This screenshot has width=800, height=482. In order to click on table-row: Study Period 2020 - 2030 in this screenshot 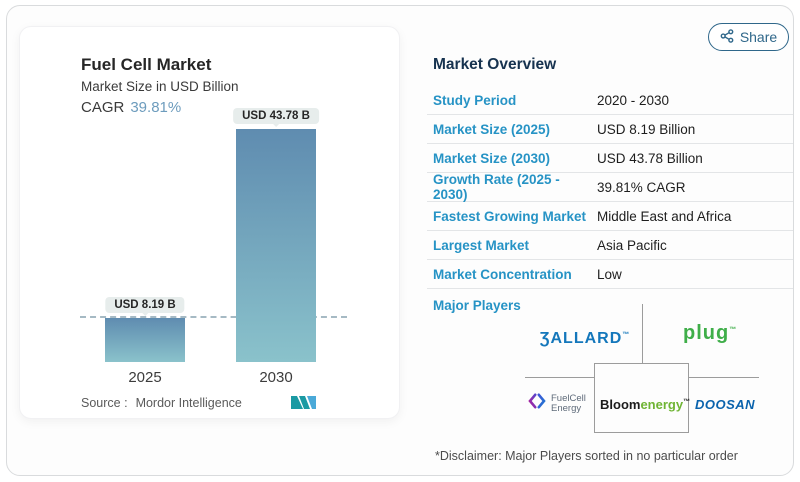, I will do `click(610, 100)`.